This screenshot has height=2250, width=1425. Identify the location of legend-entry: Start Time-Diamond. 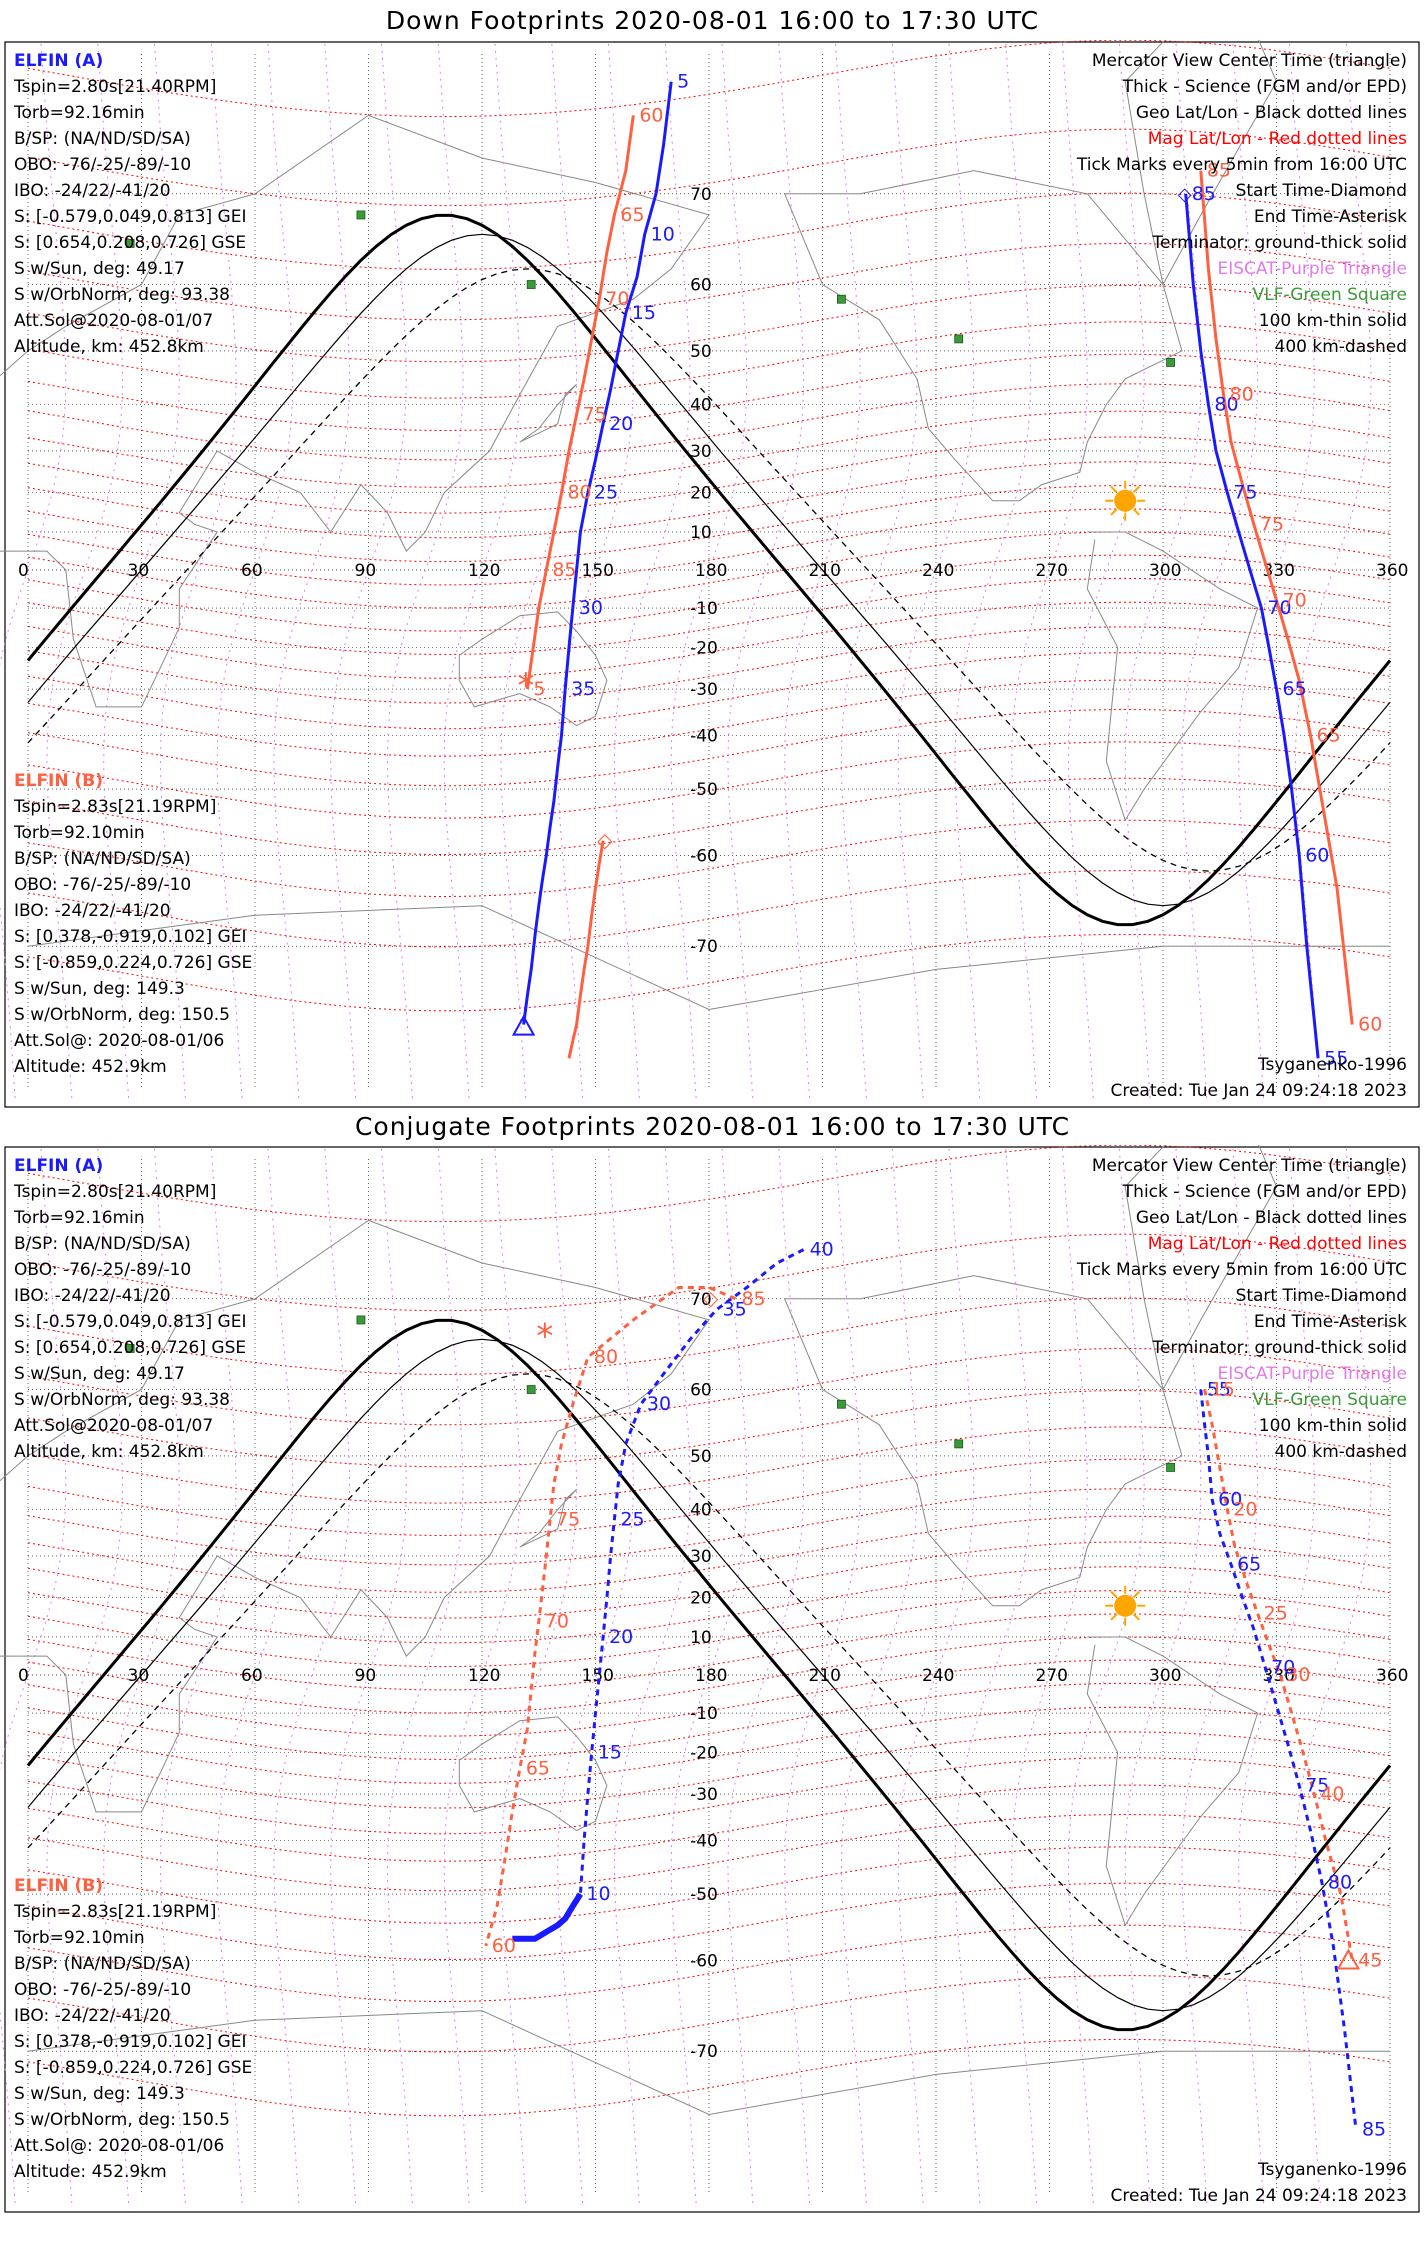
(1321, 191).